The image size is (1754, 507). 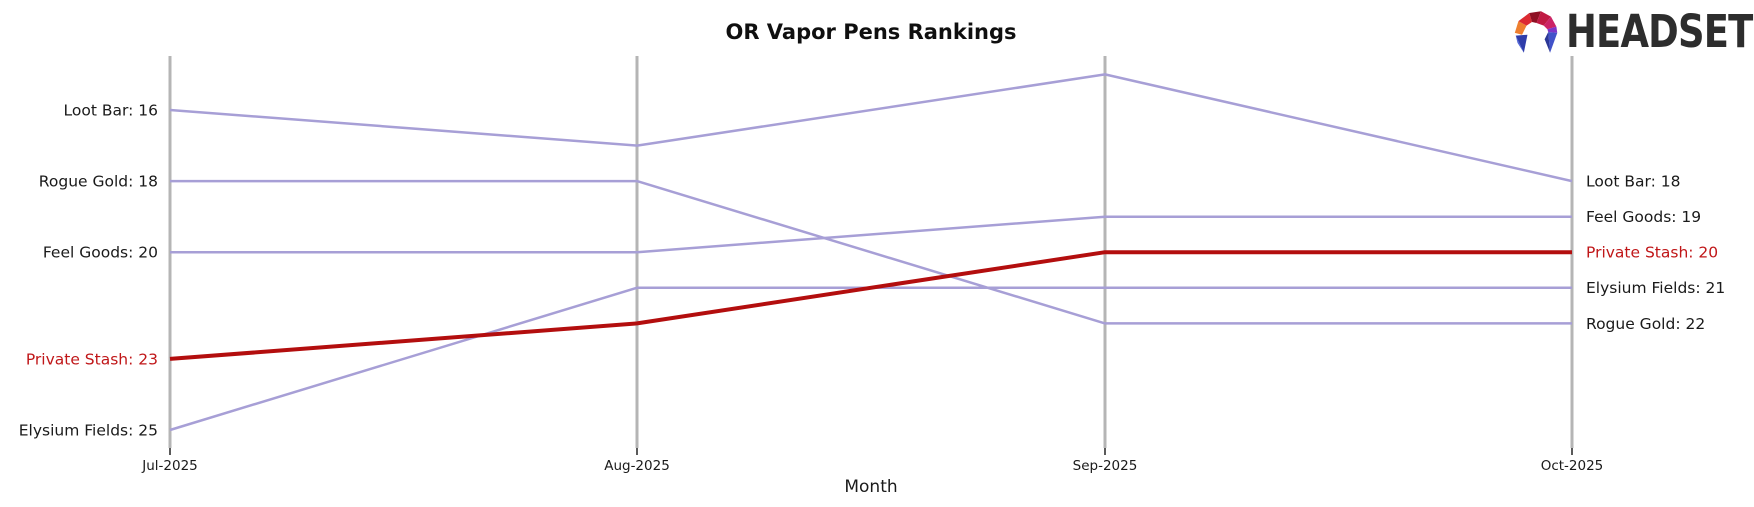 What do you see at coordinates (1643, 217) in the screenshot?
I see `right-label-feel-goods: Feel Goods: 19` at bounding box center [1643, 217].